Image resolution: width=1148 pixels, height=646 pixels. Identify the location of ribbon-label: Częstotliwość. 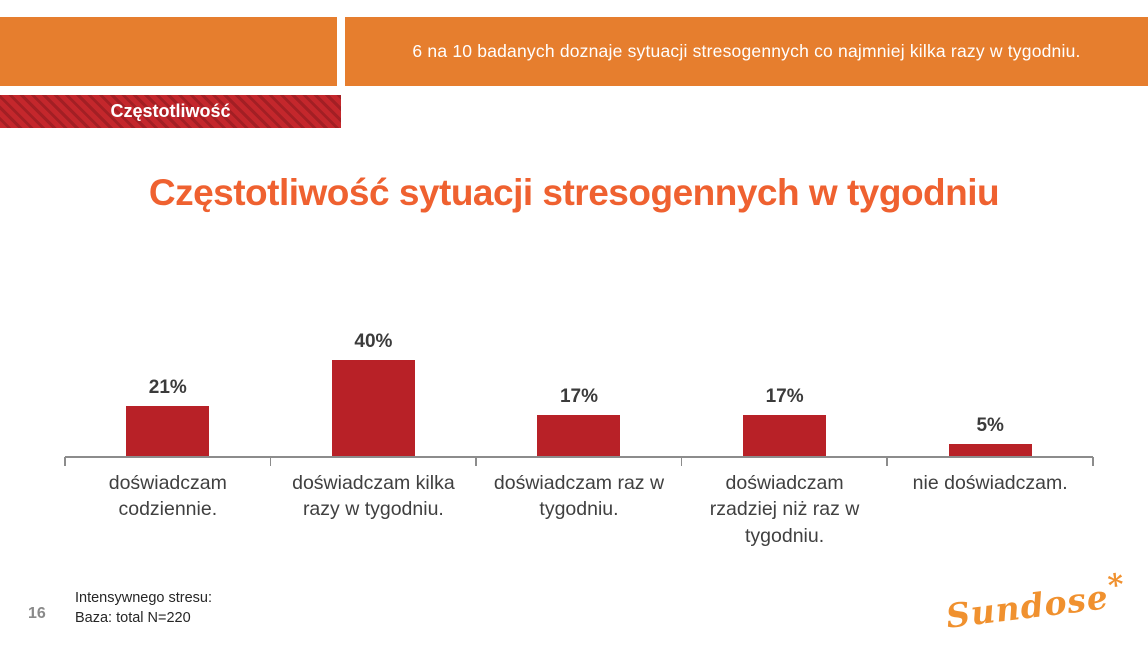
(170, 111).